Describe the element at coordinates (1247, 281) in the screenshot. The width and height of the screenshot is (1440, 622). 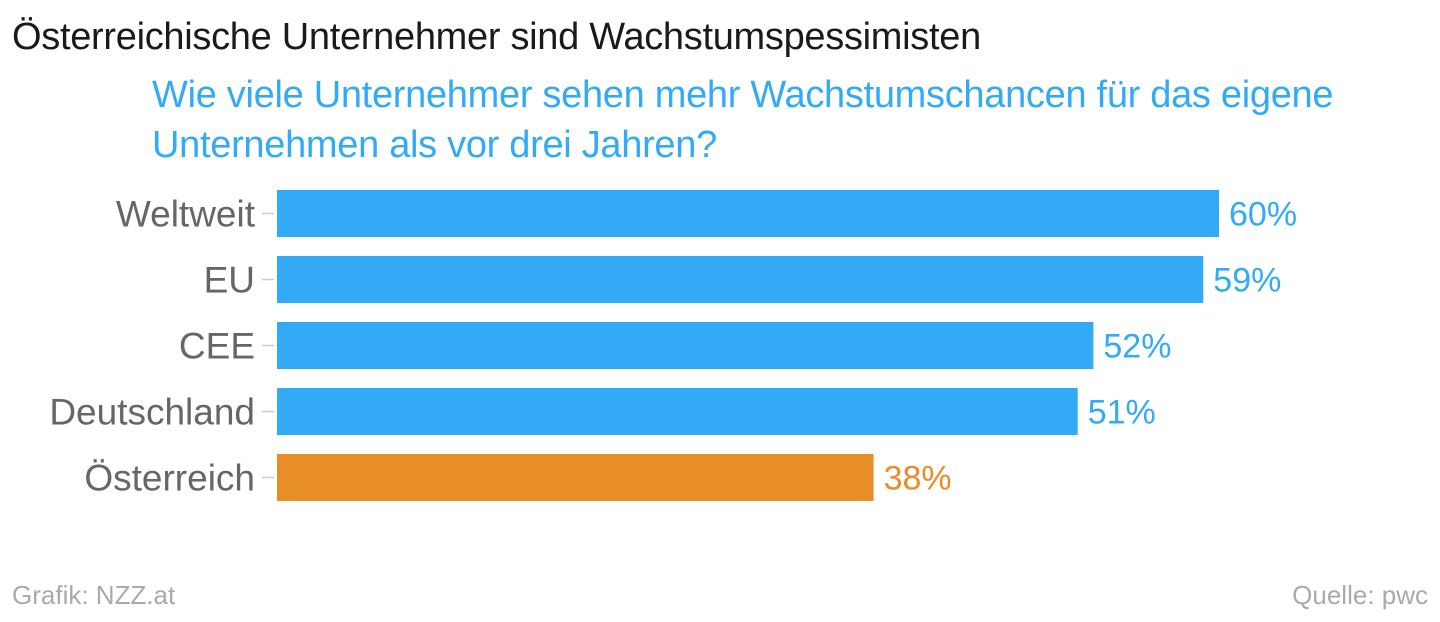
I see `value-label: 59%` at that location.